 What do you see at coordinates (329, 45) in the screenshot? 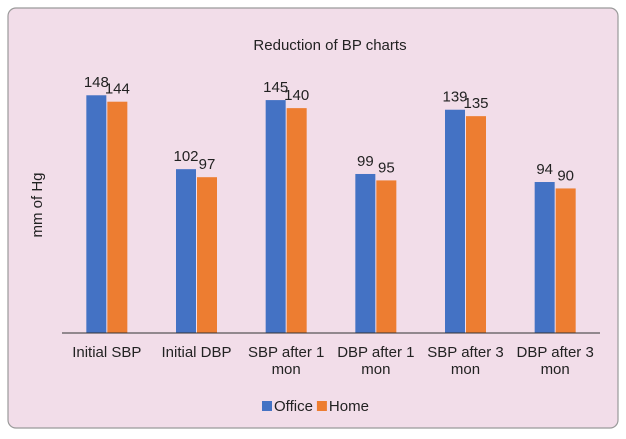
I see `chart-title: Reduction of BP charts` at bounding box center [329, 45].